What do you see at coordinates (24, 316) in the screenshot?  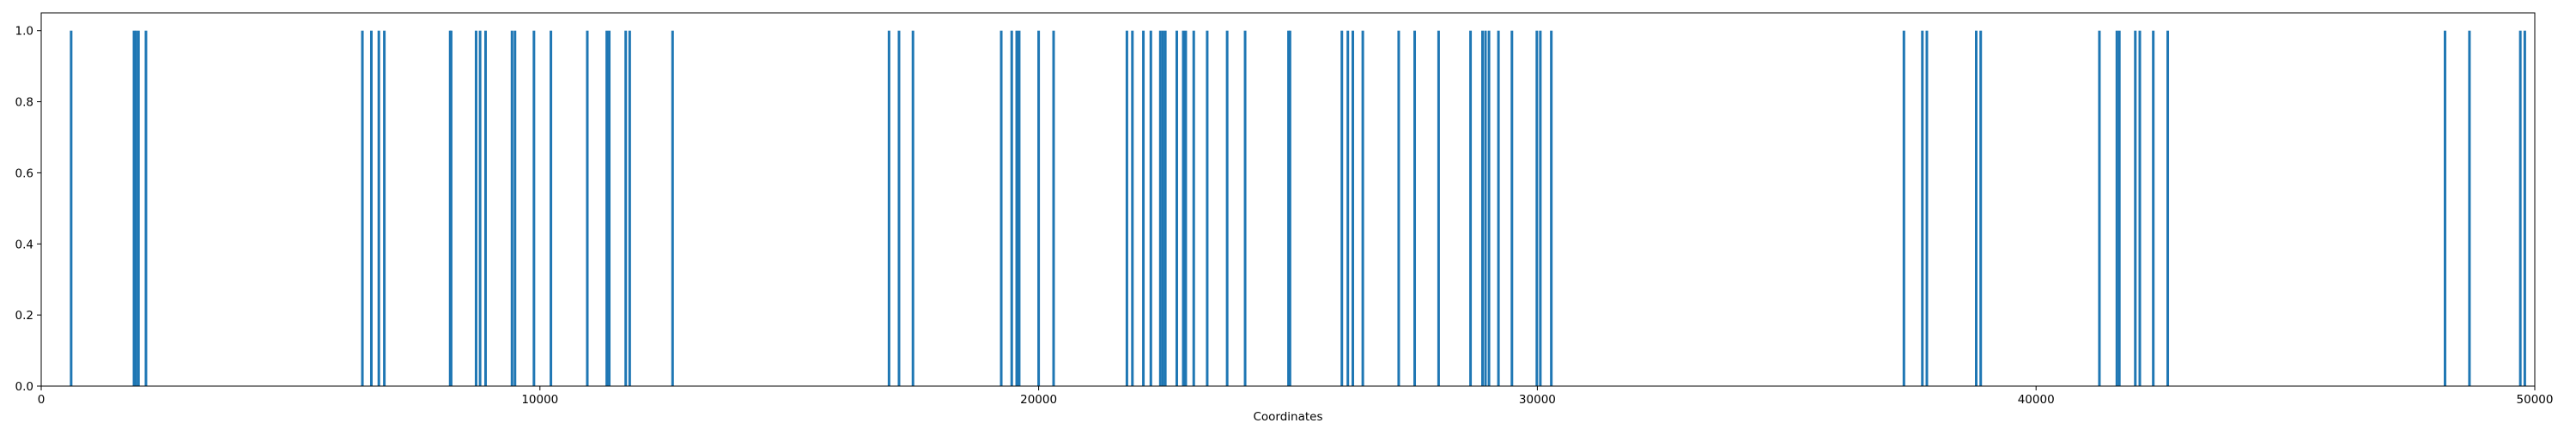 I see `y-tick-label: 0.2` at bounding box center [24, 316].